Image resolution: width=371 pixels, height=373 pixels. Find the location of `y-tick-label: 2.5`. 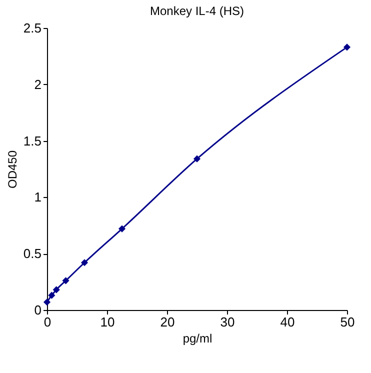

y-tick-label: 2.5 is located at coordinates (32, 28).